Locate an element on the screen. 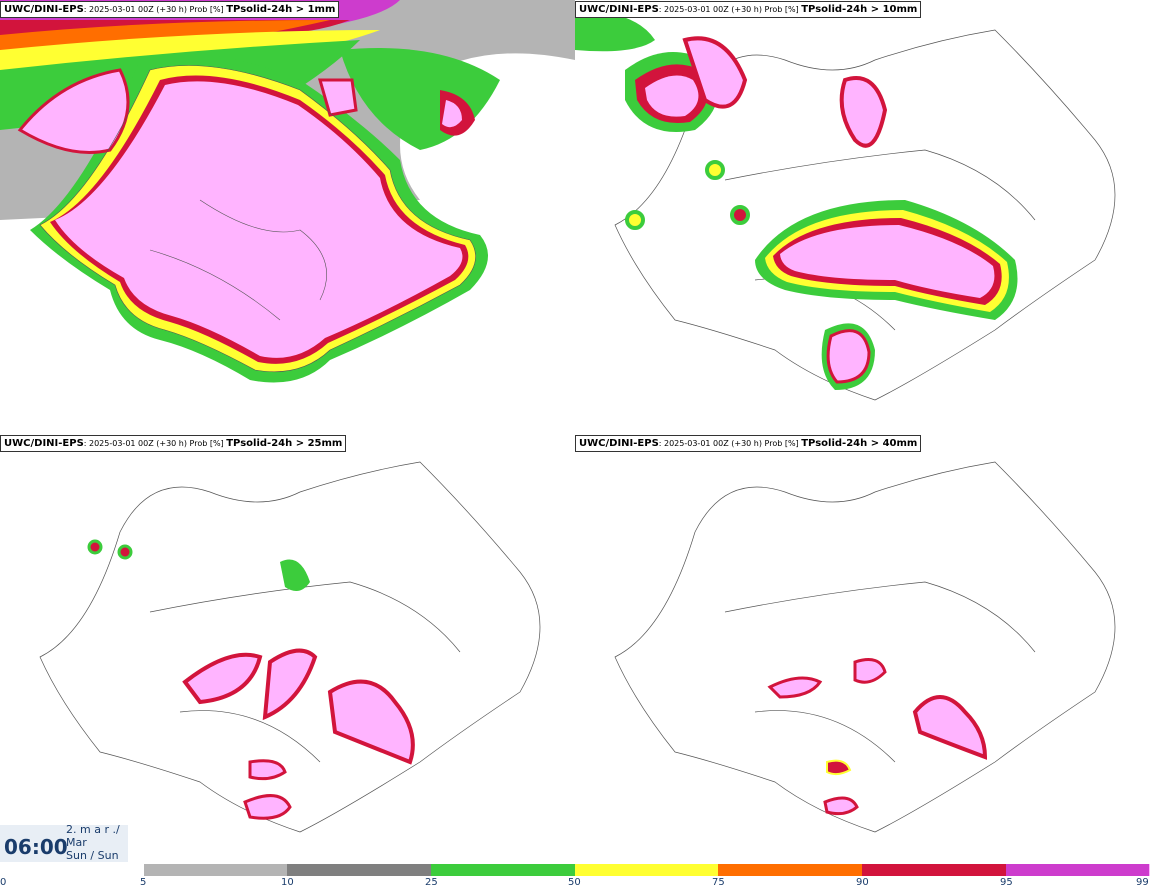 The image size is (1150, 891). colorbar-tick: 10 is located at coordinates (287, 882).